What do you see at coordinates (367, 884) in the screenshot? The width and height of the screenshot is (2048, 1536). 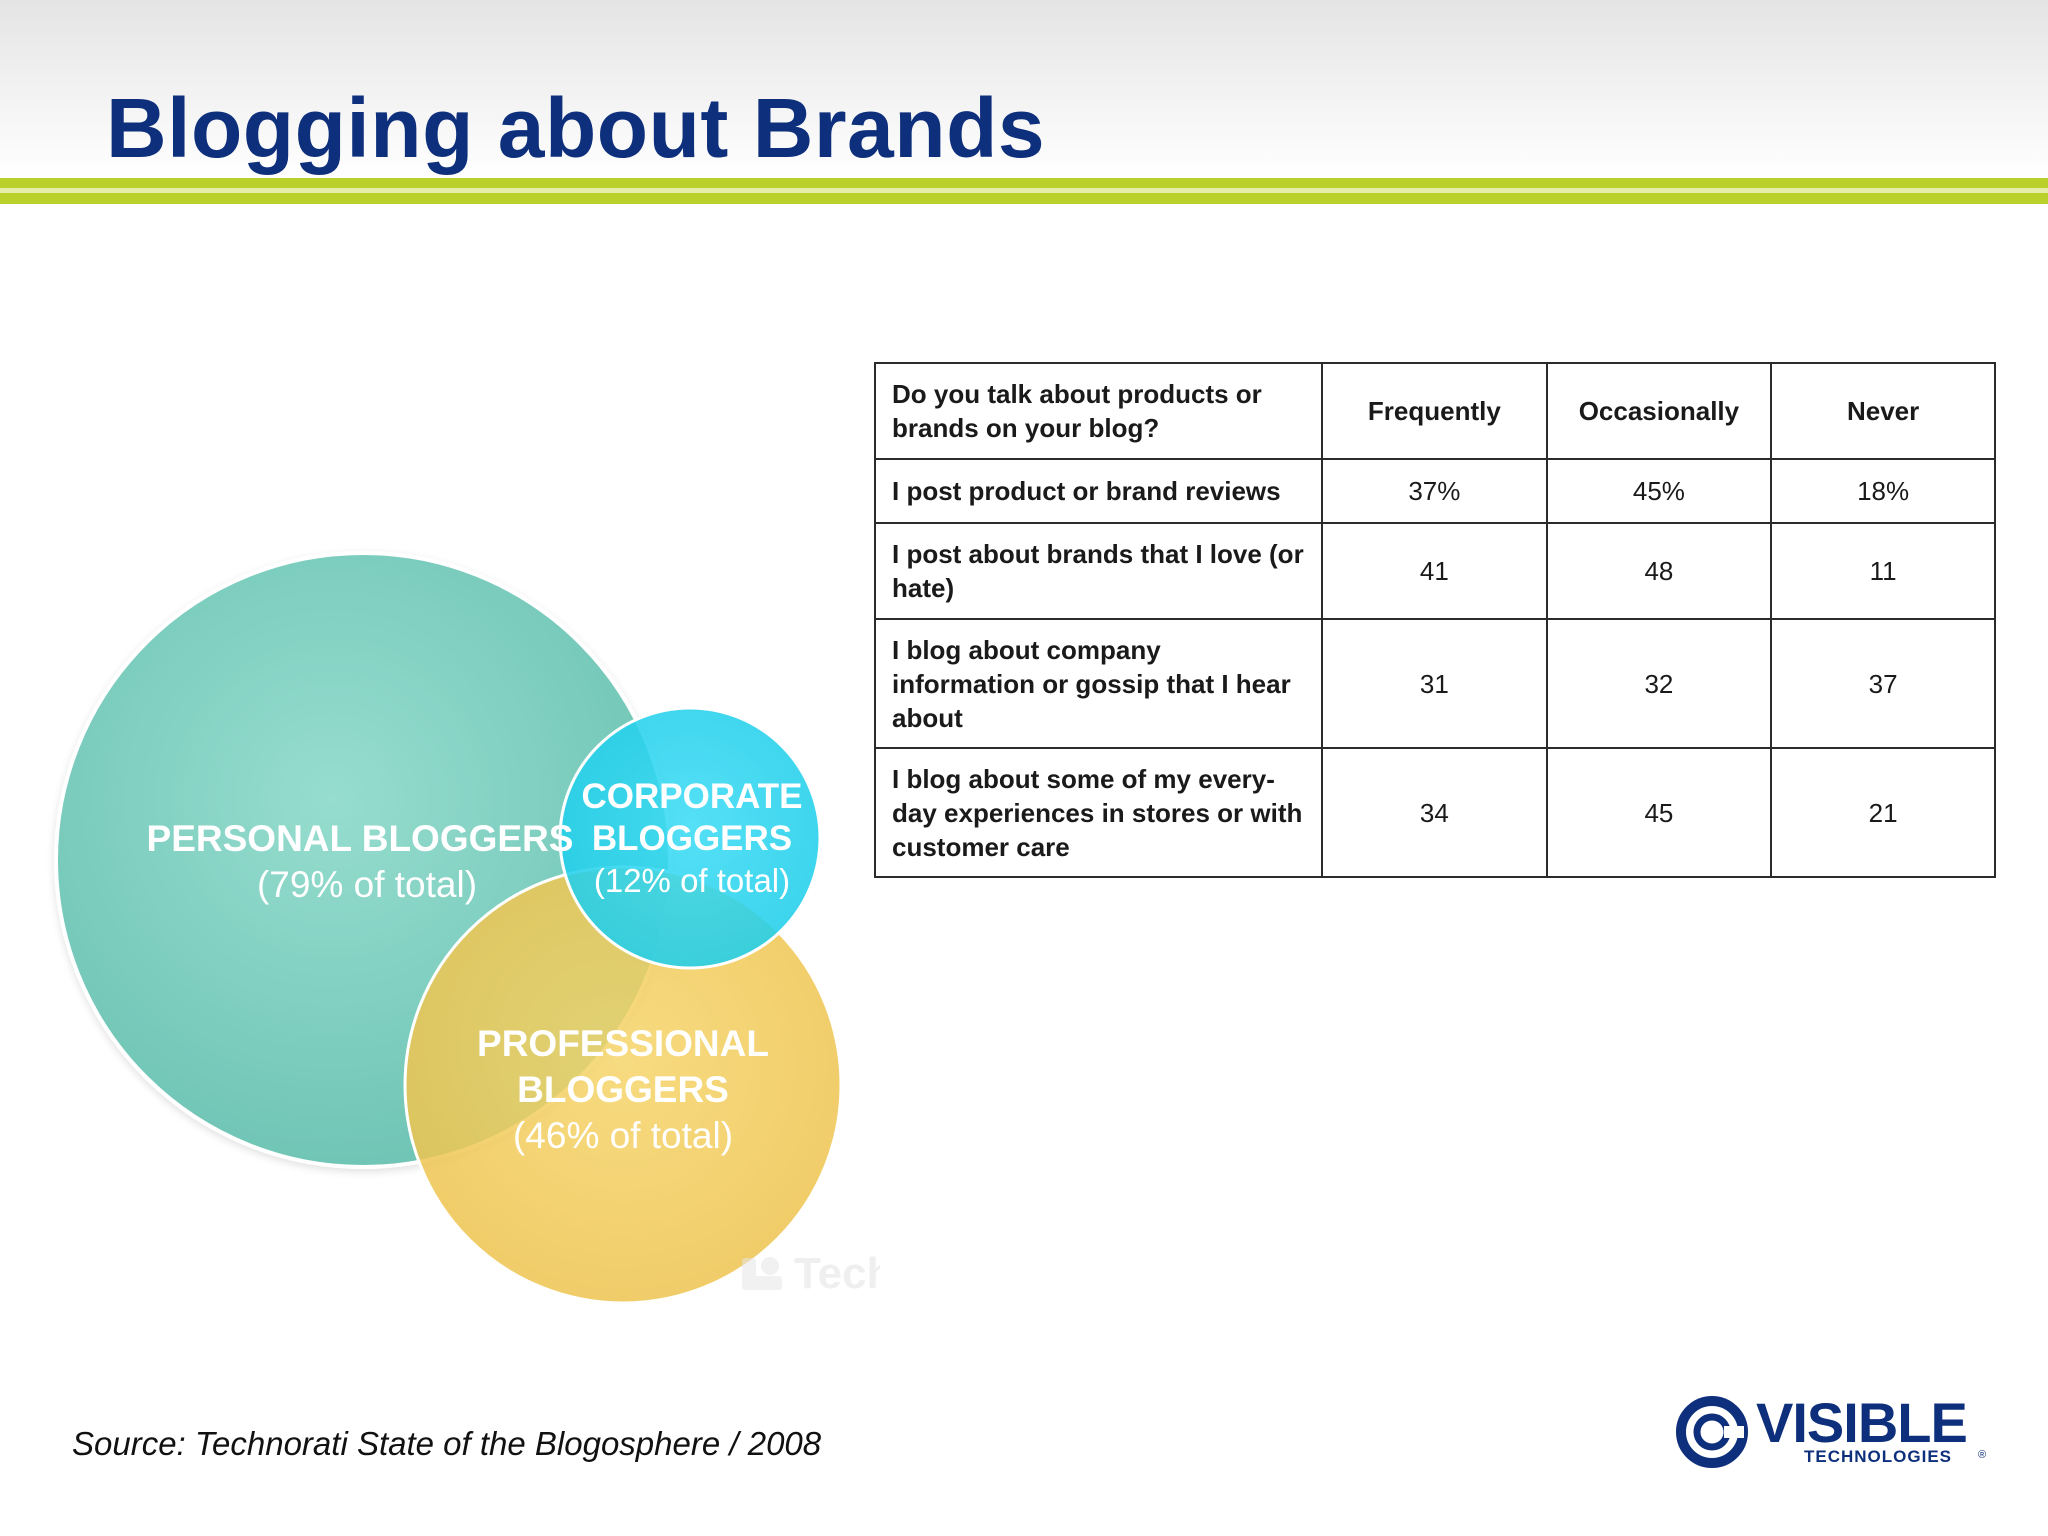 I see `personal-bloggers-share: (79% of total)` at bounding box center [367, 884].